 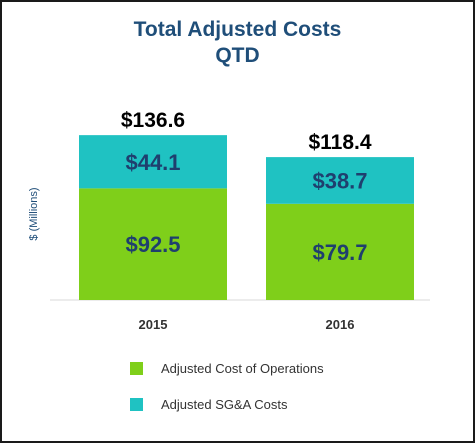 I want to click on data-label-cost-of-operations-2016: $79.7, so click(x=339, y=252).